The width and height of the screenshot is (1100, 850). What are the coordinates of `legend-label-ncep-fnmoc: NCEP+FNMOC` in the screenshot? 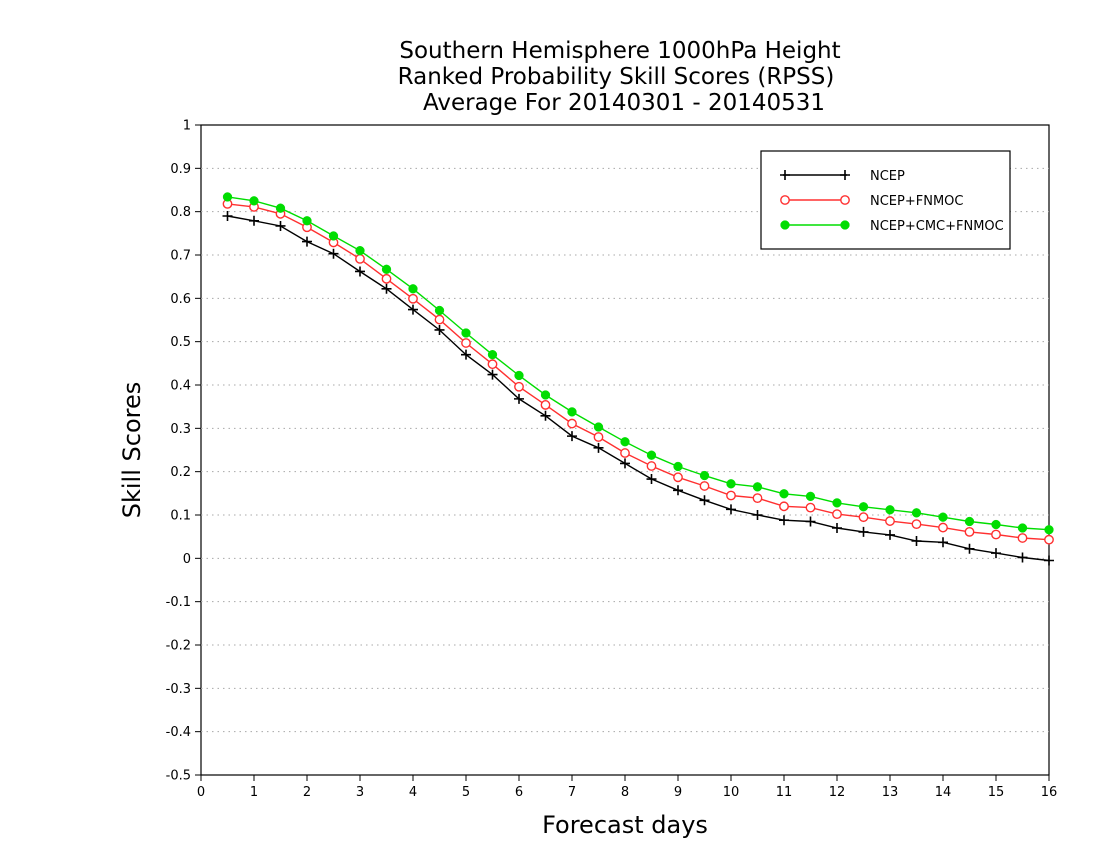 It's located at (916, 201).